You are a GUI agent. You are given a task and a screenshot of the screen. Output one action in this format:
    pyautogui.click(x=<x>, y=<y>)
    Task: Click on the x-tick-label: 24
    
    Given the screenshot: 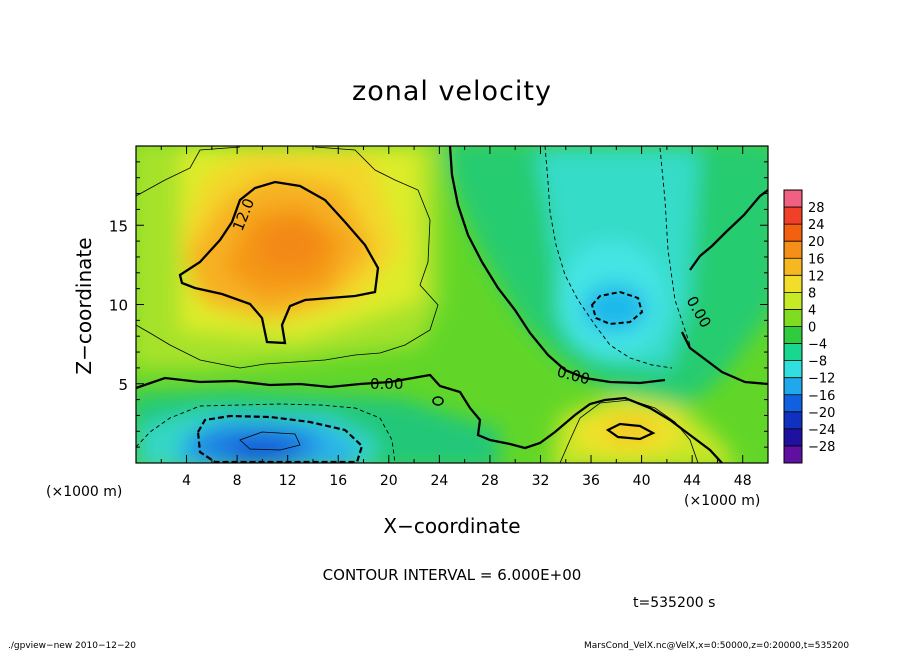 What is the action you would take?
    pyautogui.click(x=439, y=481)
    